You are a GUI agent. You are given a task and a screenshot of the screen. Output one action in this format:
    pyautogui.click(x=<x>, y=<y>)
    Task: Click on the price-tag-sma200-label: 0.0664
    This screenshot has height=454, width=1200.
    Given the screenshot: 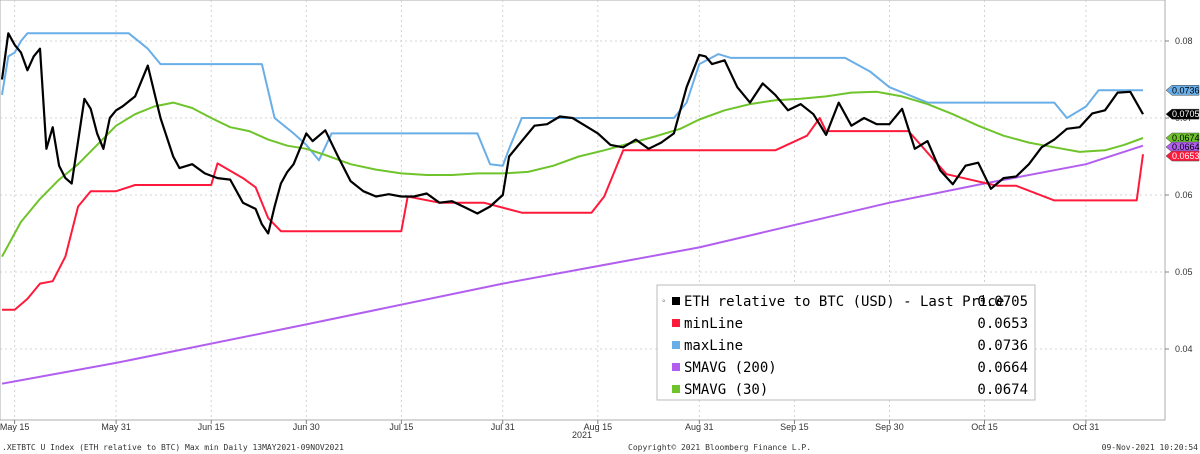 What is the action you would take?
    pyautogui.click(x=1186, y=147)
    